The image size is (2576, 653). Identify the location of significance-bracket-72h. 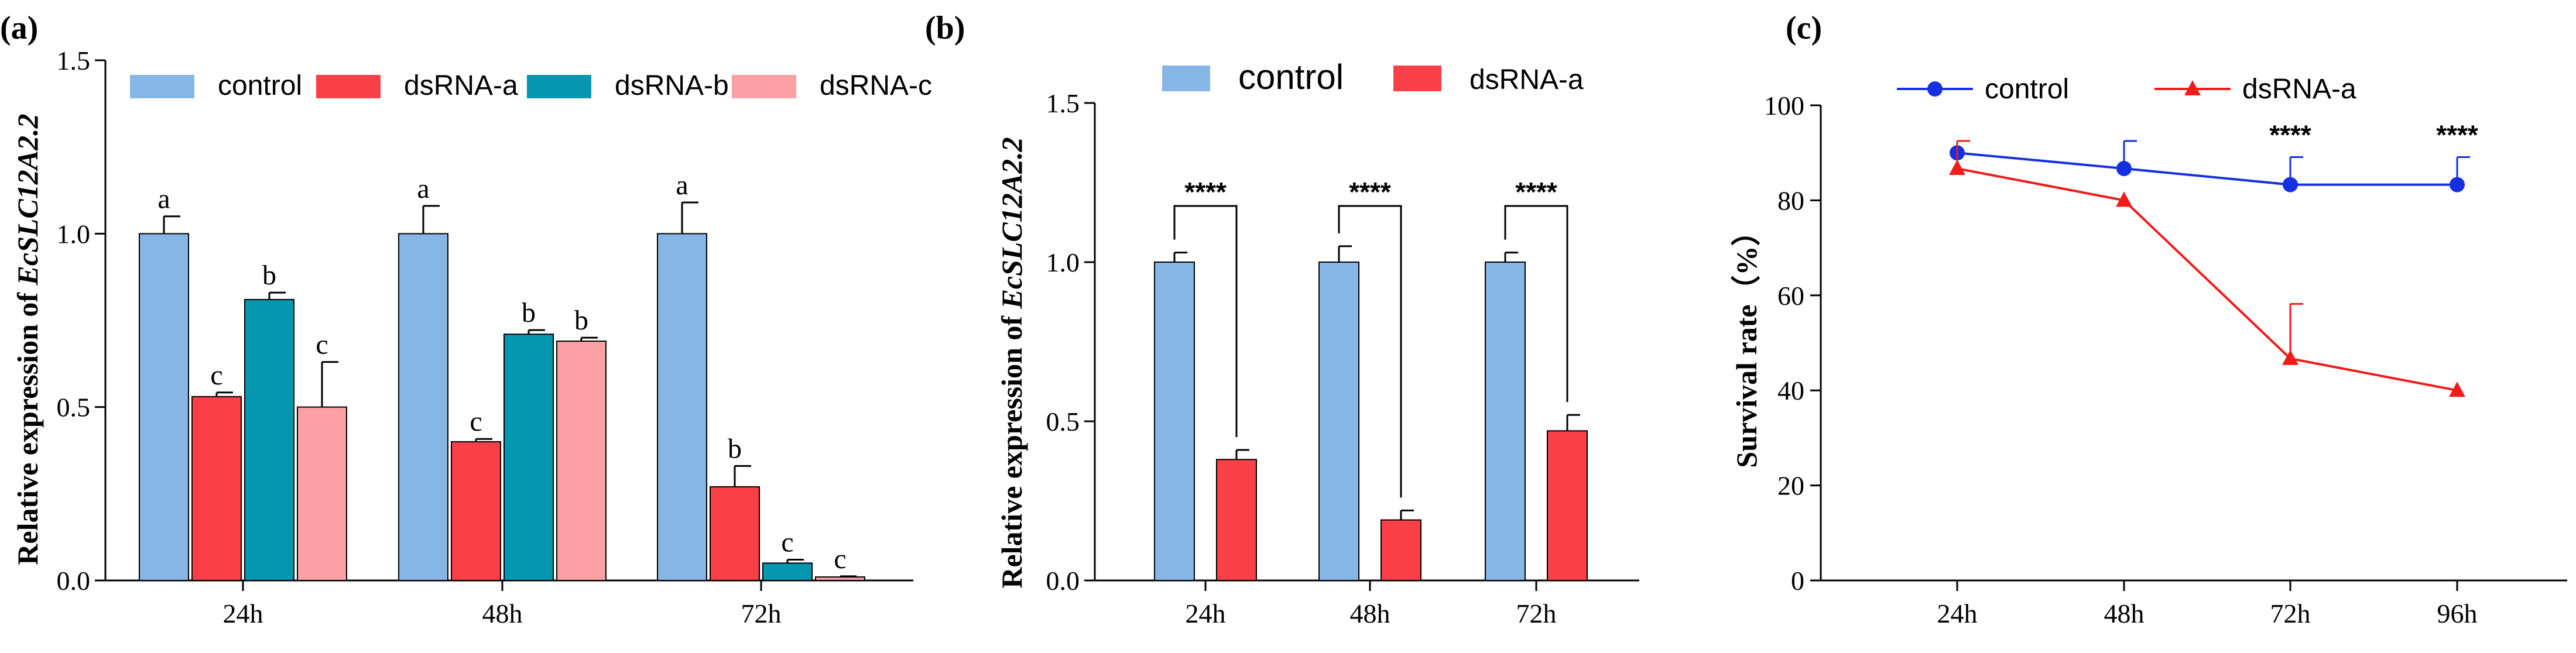
(1536, 304).